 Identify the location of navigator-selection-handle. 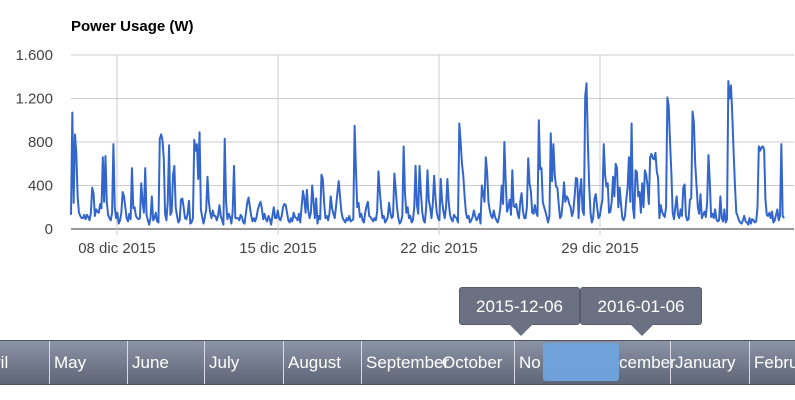
(581, 362).